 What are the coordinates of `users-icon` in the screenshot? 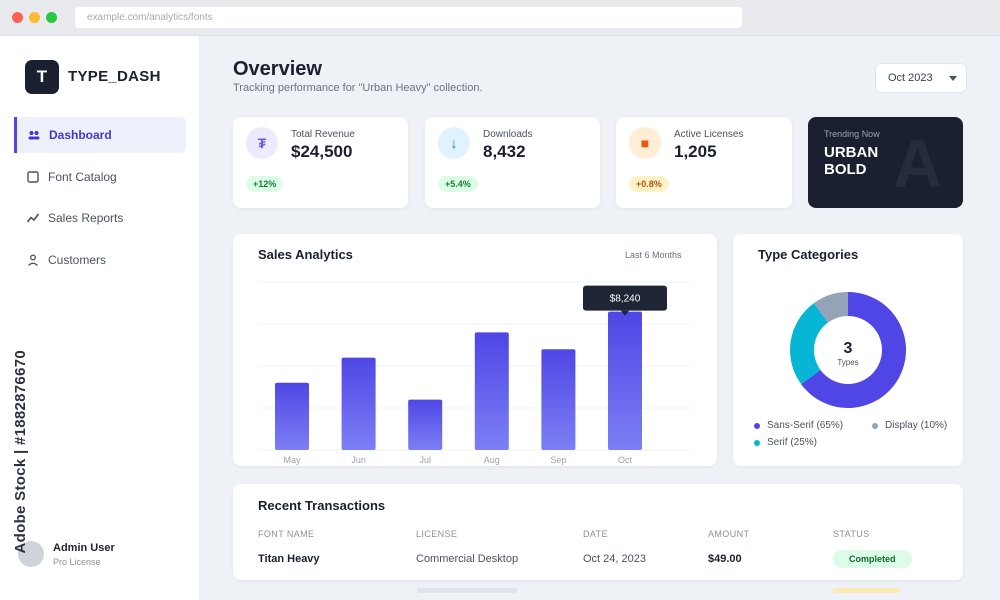 It's located at (34, 135).